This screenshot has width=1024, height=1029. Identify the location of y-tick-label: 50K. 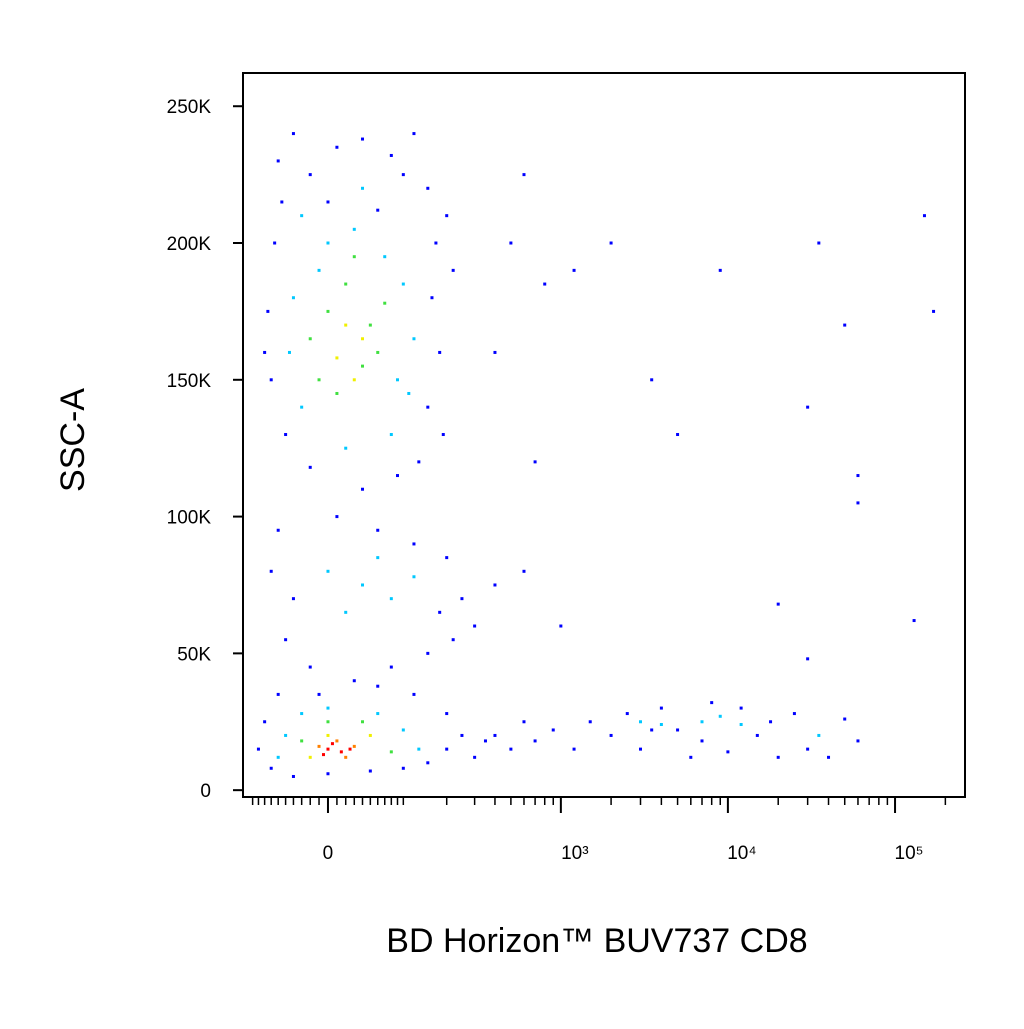
(194, 654).